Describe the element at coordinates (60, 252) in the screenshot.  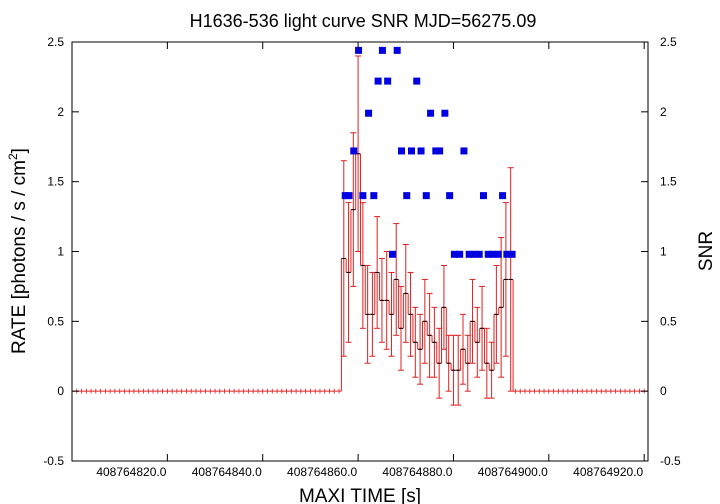
I see `y-tick-label-left: 1` at that location.